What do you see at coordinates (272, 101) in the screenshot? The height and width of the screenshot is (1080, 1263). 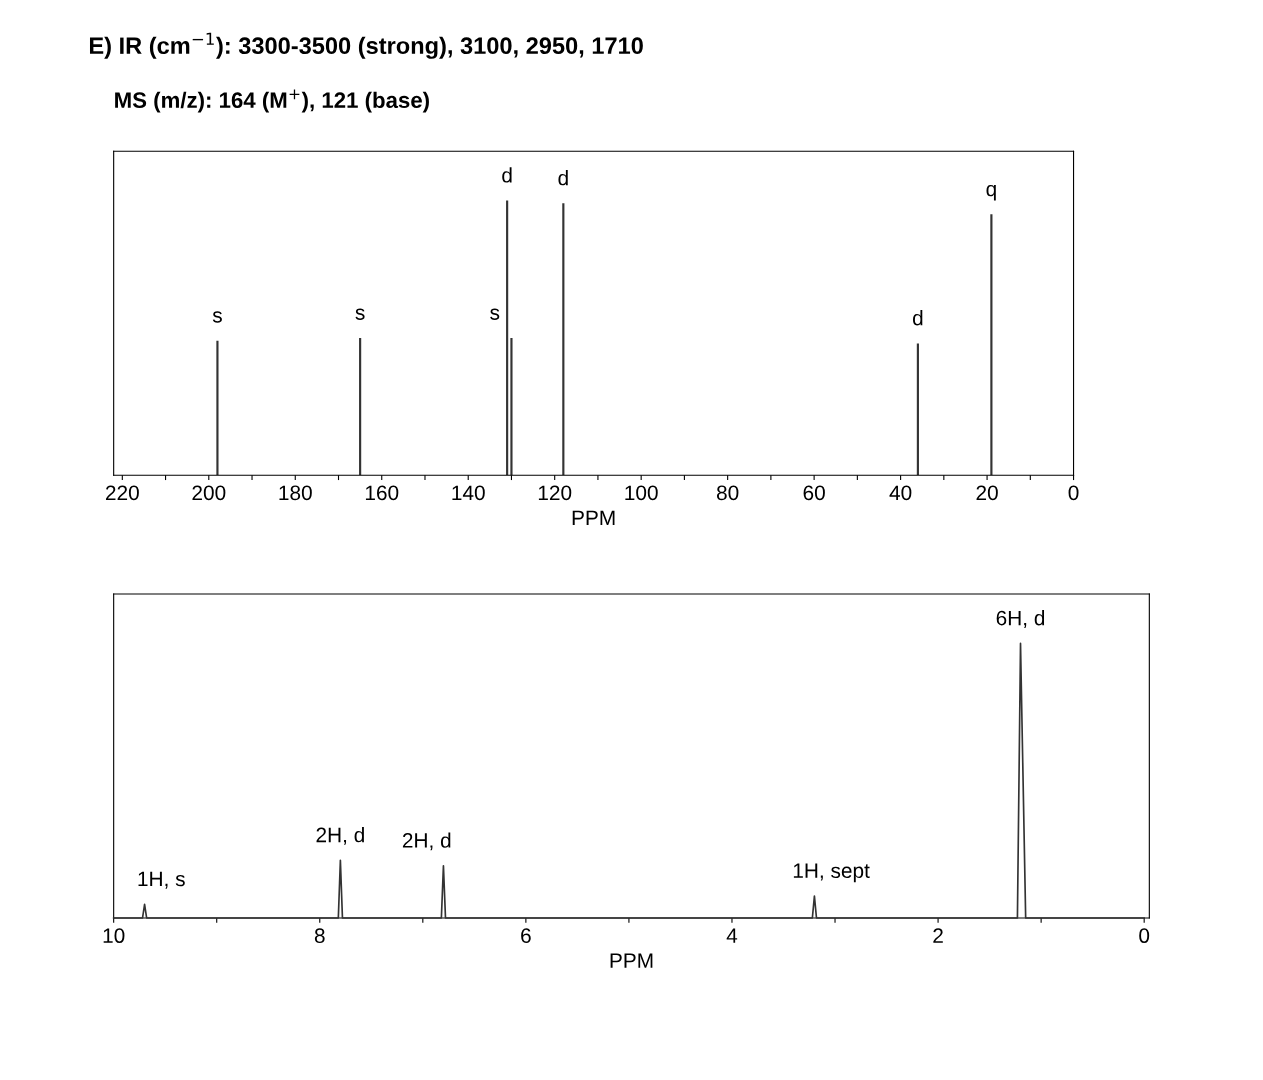 I see `chart-subtitle: MS (m/z): 164 (M$^{+}$), 121 (base)` at bounding box center [272, 101].